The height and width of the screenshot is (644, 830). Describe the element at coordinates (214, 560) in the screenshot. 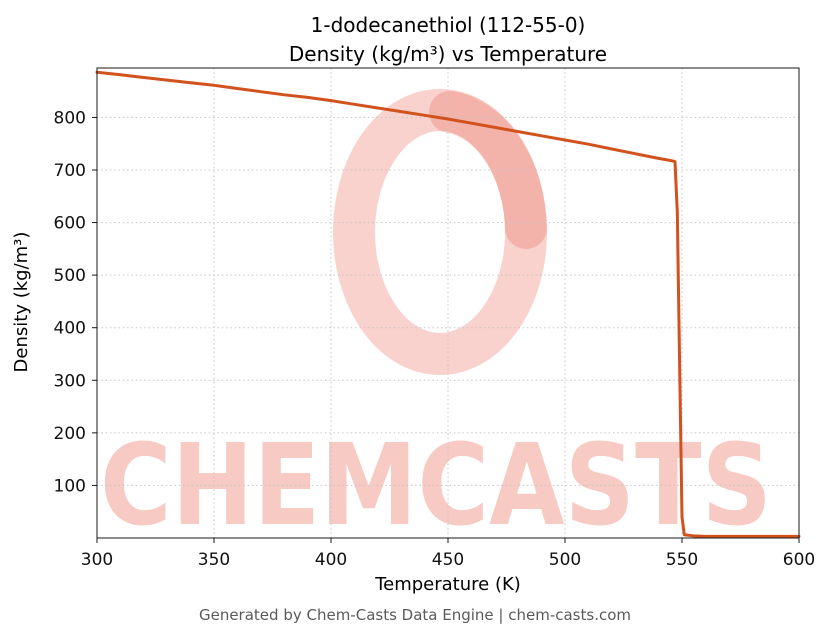

I see `x-tick-label: 350` at that location.